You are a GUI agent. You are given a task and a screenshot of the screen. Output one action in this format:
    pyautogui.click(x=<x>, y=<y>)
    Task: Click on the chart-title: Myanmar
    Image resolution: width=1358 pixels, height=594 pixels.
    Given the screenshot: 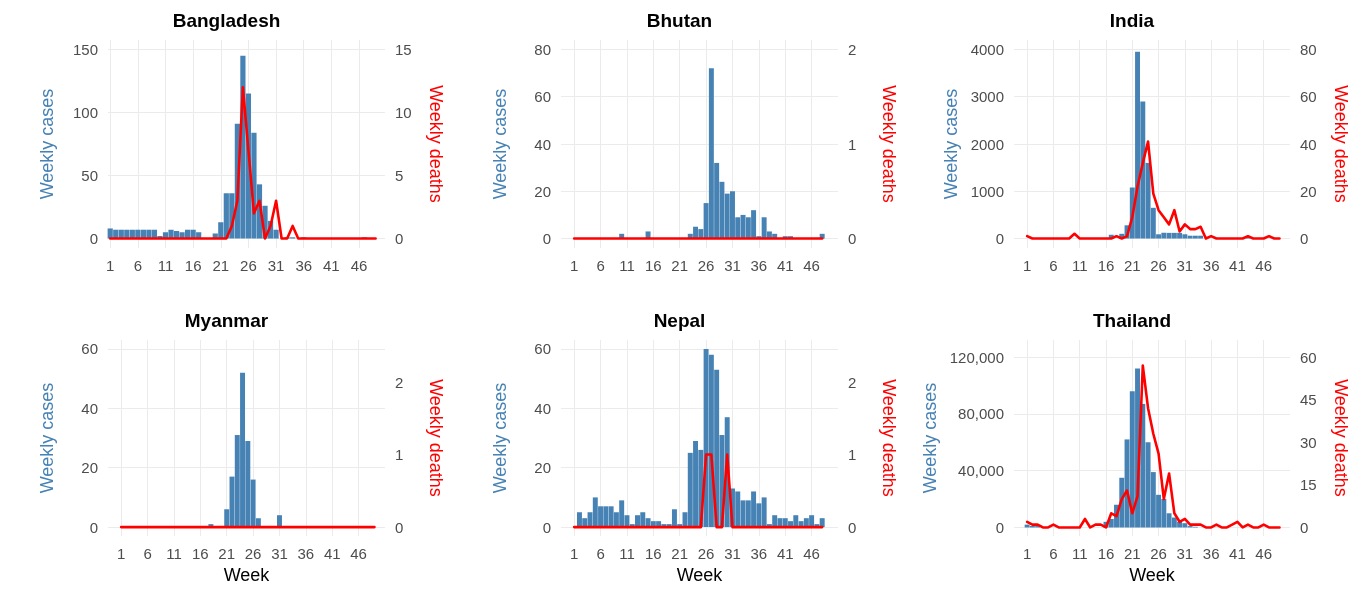 What is the action you would take?
    pyautogui.click(x=226, y=320)
    